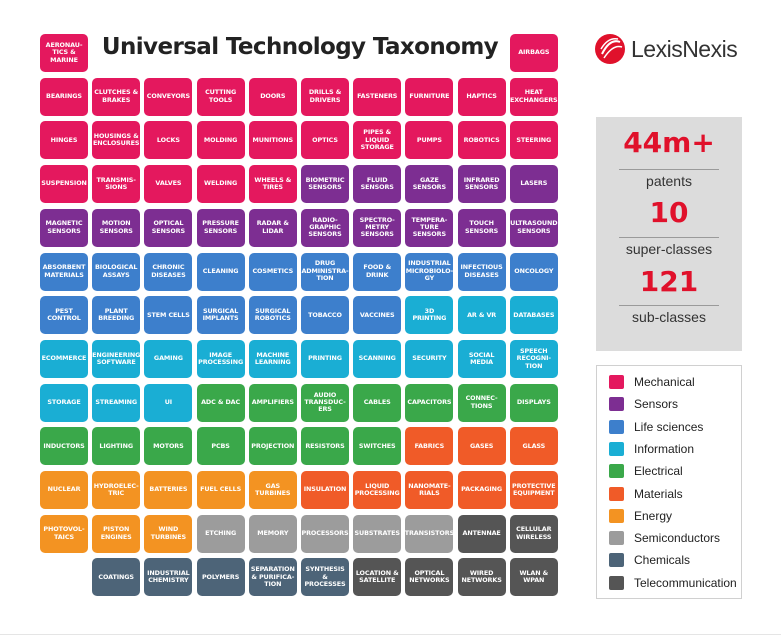 The image size is (781, 636). Describe the element at coordinates (325, 271) in the screenshot. I see `taxonomy-tile: DRUG ADMINISTRA- TION` at that location.